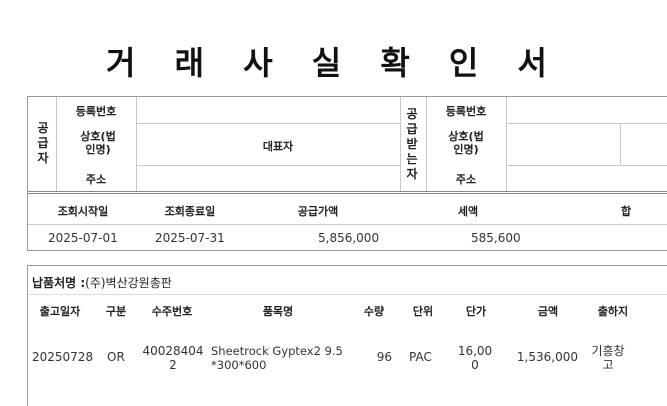  Describe the element at coordinates (83, 211) in the screenshot. I see `summary-header-start: 조회시작일` at that location.